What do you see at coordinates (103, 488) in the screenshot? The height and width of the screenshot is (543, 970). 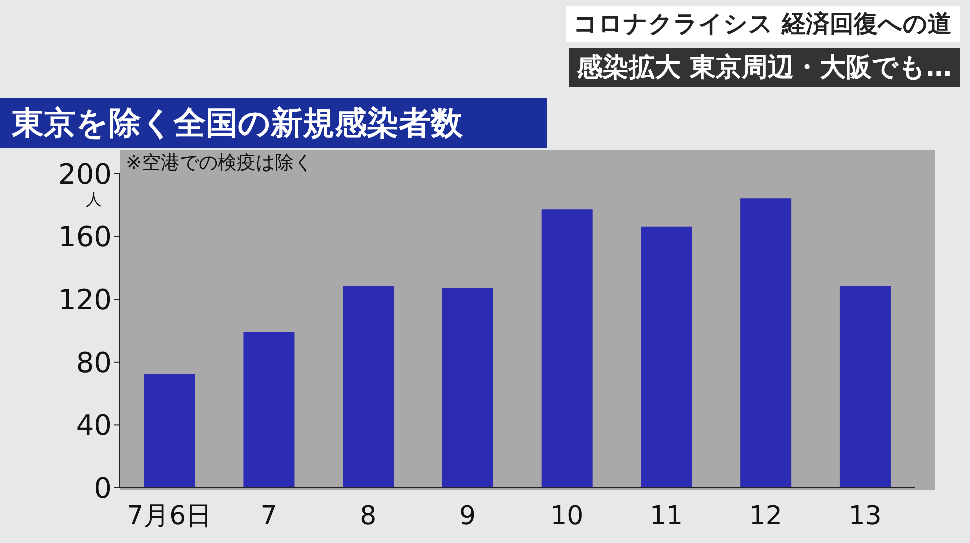 I see `y-tick-label: 0` at bounding box center [103, 488].